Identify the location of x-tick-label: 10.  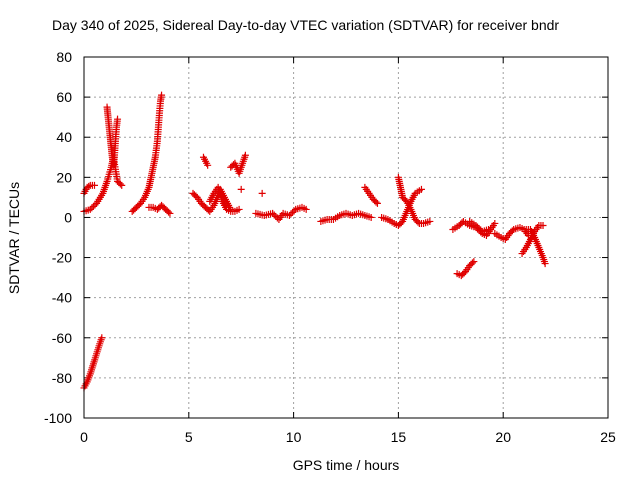
(294, 437).